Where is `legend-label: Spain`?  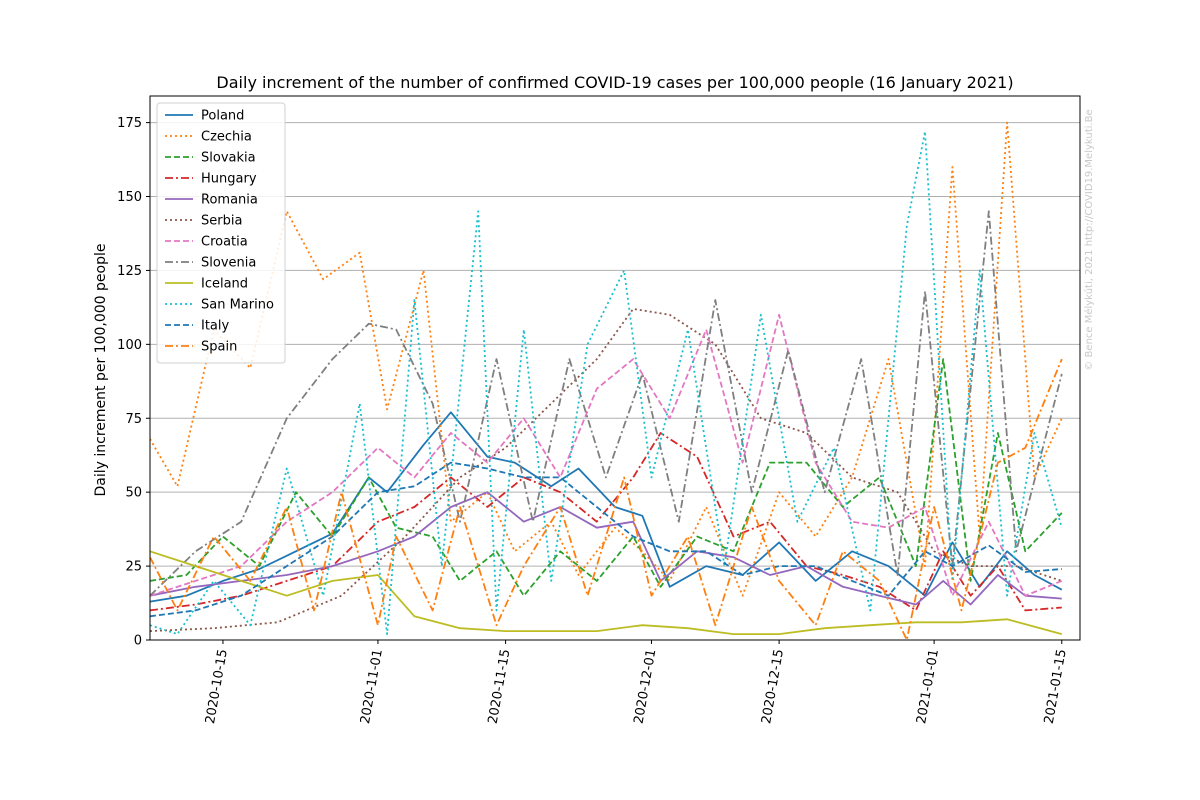
legend-label: Spain is located at coordinates (219, 347).